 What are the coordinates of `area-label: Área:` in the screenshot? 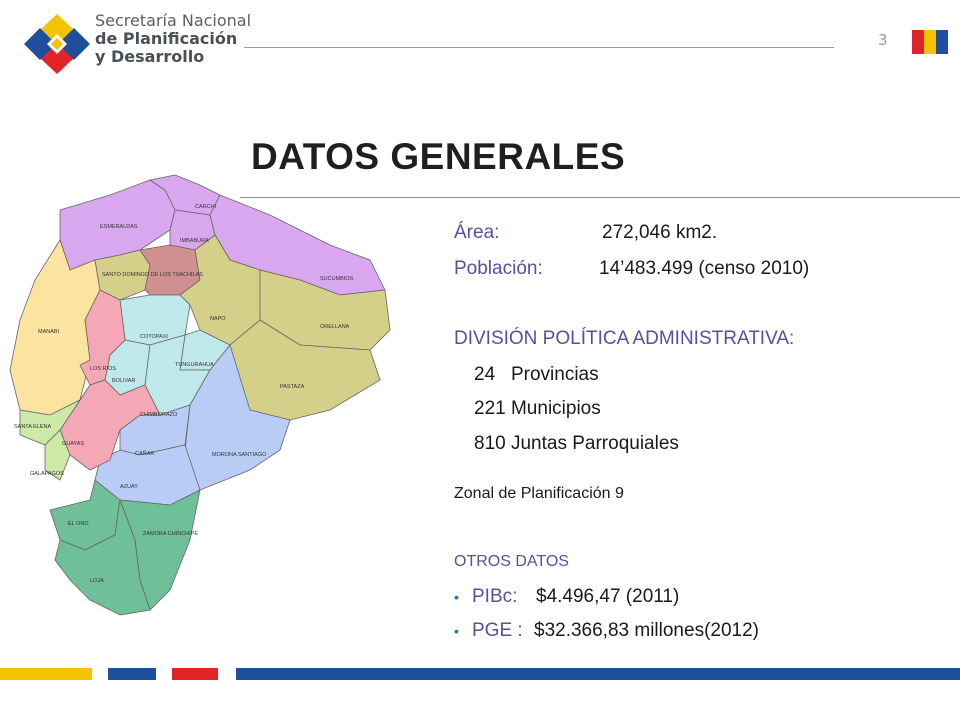 It's located at (477, 232).